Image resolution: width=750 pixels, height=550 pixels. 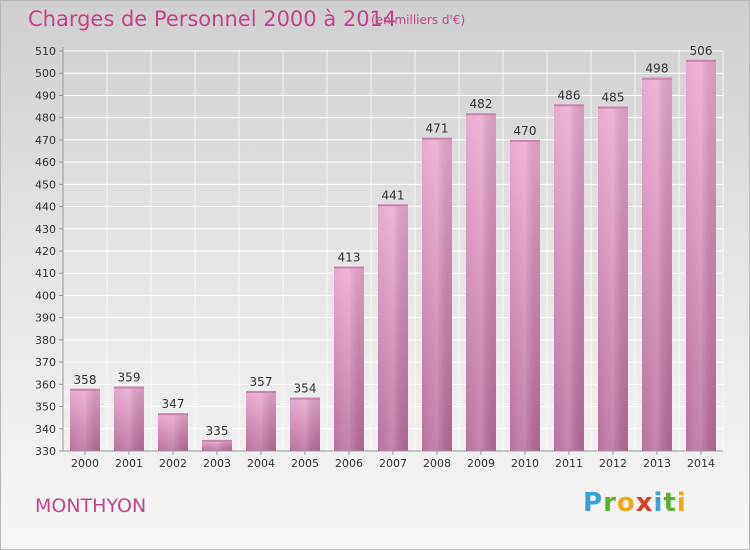 What do you see at coordinates (45, 162) in the screenshot?
I see `y-tick-label: 460` at bounding box center [45, 162].